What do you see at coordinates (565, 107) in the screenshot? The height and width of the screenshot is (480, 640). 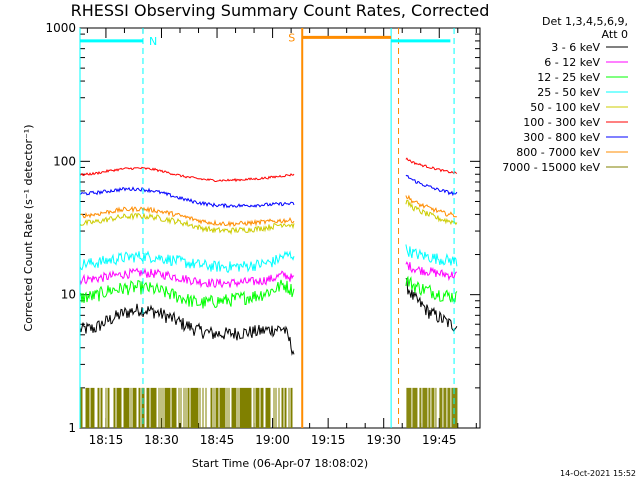 I see `legend-label: 50 - 100 keV` at bounding box center [565, 107].